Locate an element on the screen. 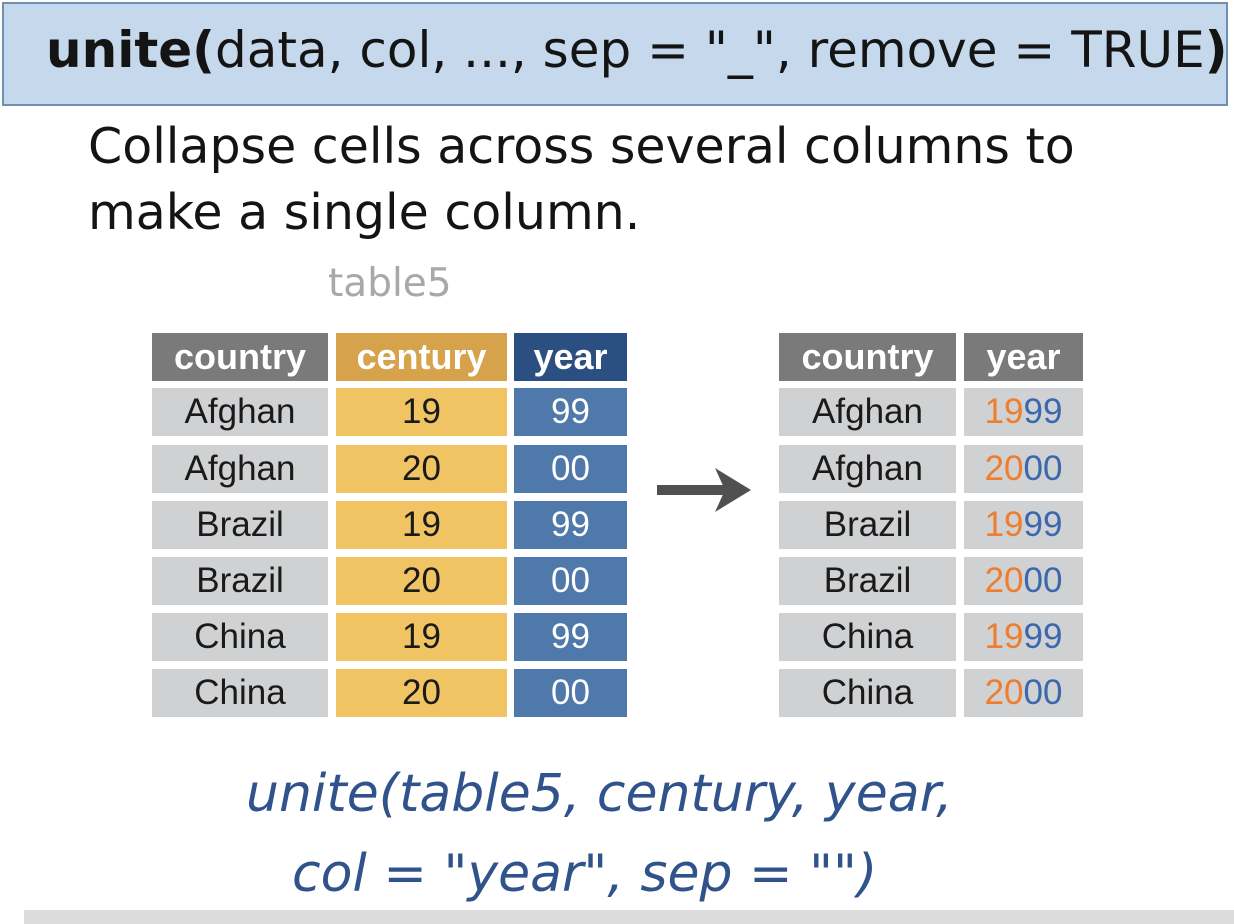 This screenshot has height=924, width=1234. code-line-2: col = "year", sep = "") is located at coordinates (585, 874).